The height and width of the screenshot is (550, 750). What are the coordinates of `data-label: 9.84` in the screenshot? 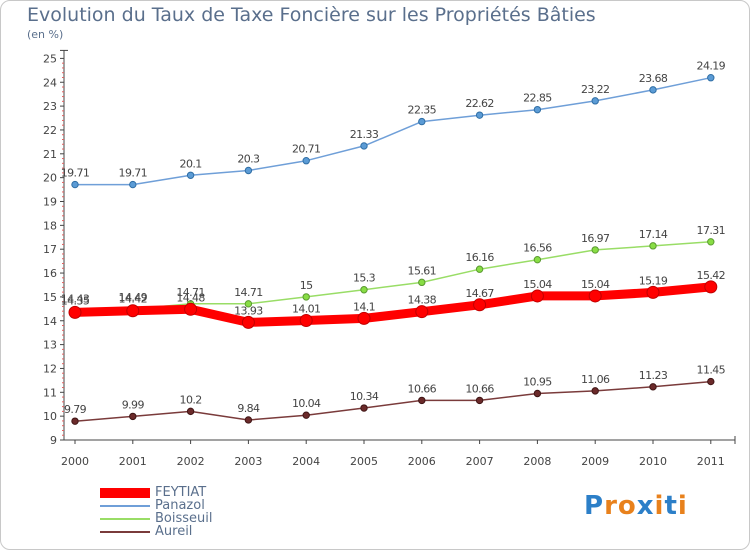 It's located at (248, 408).